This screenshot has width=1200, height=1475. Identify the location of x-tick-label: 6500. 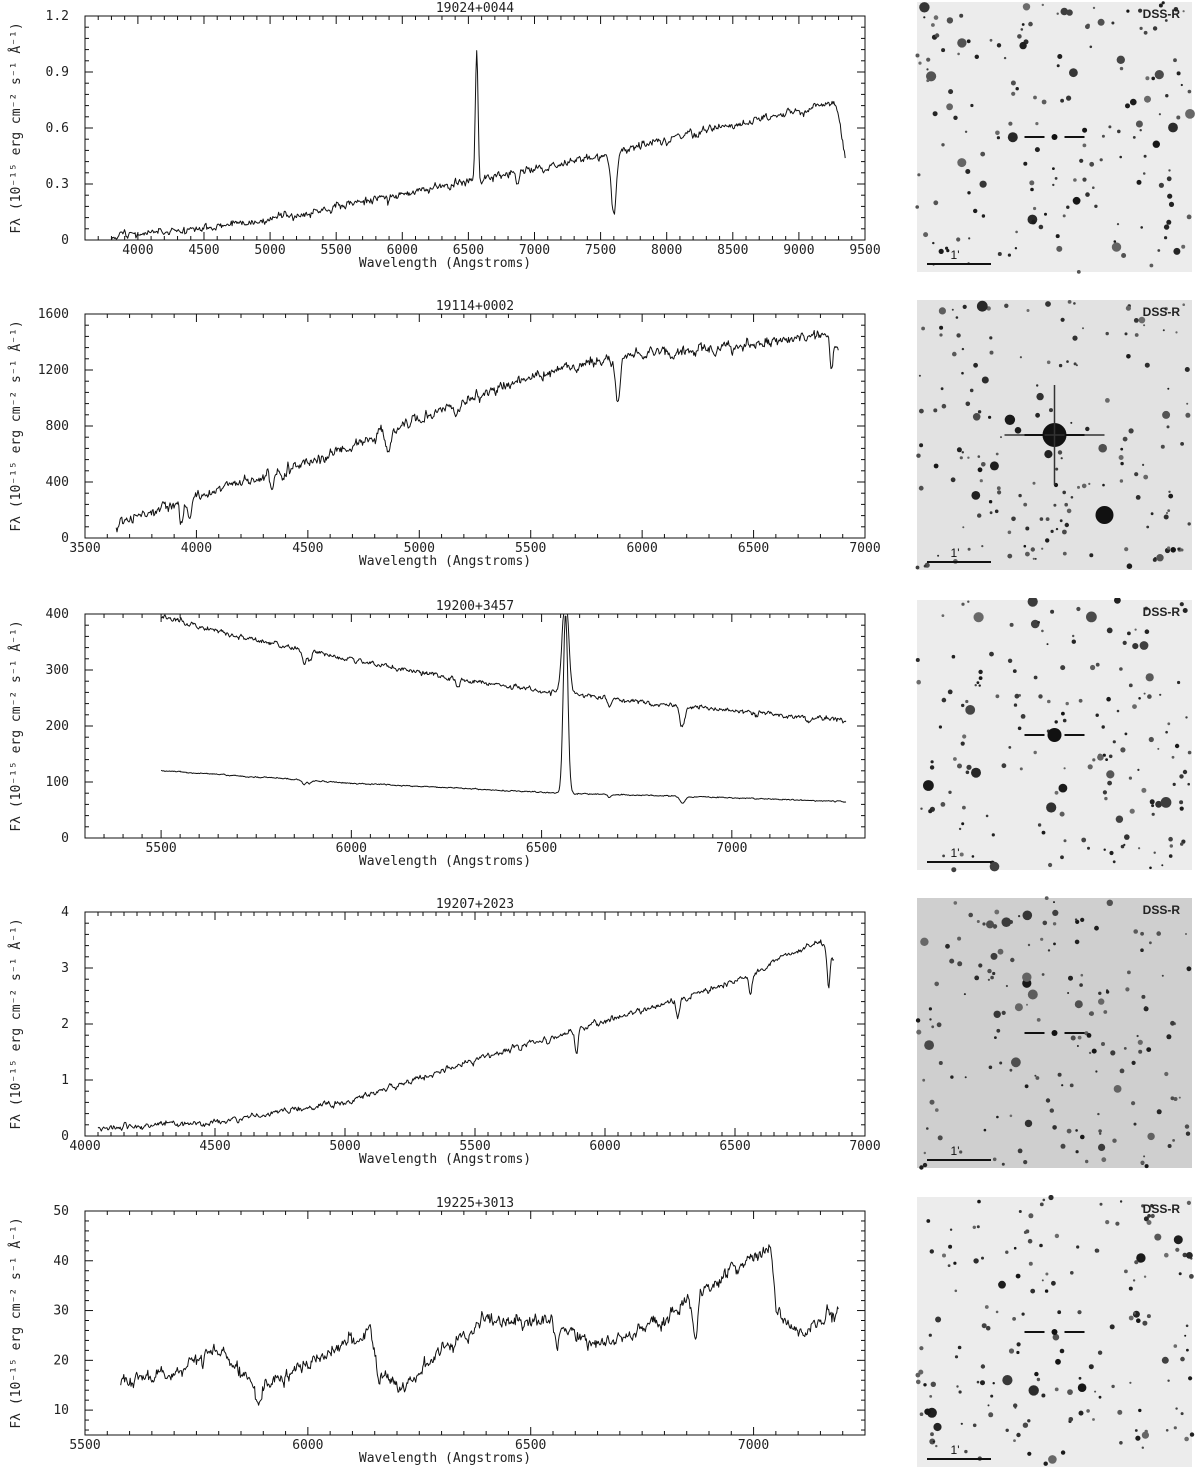
(734, 1146).